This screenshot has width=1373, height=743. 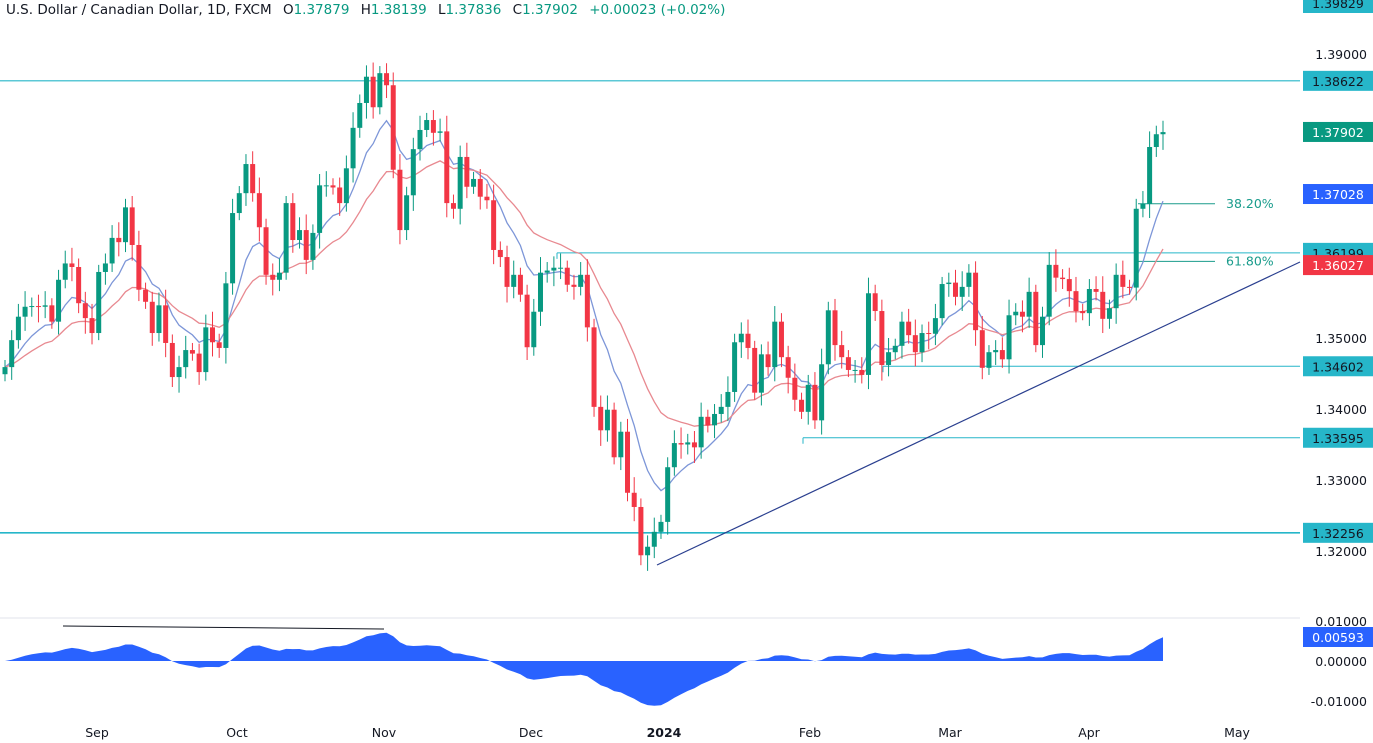 What do you see at coordinates (1341, 480) in the screenshot?
I see `price-axis-tick: 1.33000` at bounding box center [1341, 480].